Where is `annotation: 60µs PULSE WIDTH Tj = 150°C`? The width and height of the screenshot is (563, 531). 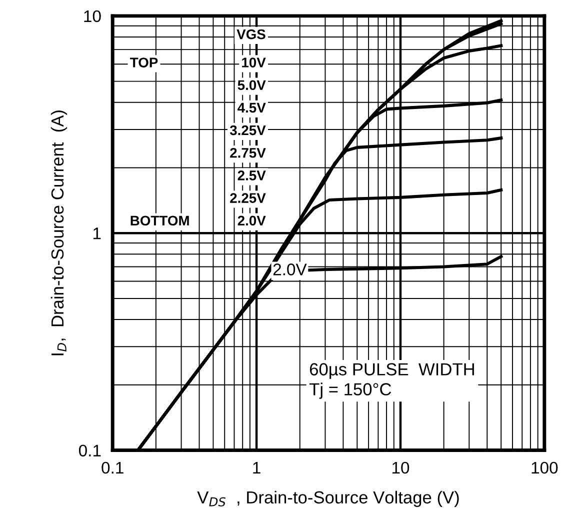
annotation: 60µs PULSE WIDTH Tj = 150°C is located at coordinates (391, 381).